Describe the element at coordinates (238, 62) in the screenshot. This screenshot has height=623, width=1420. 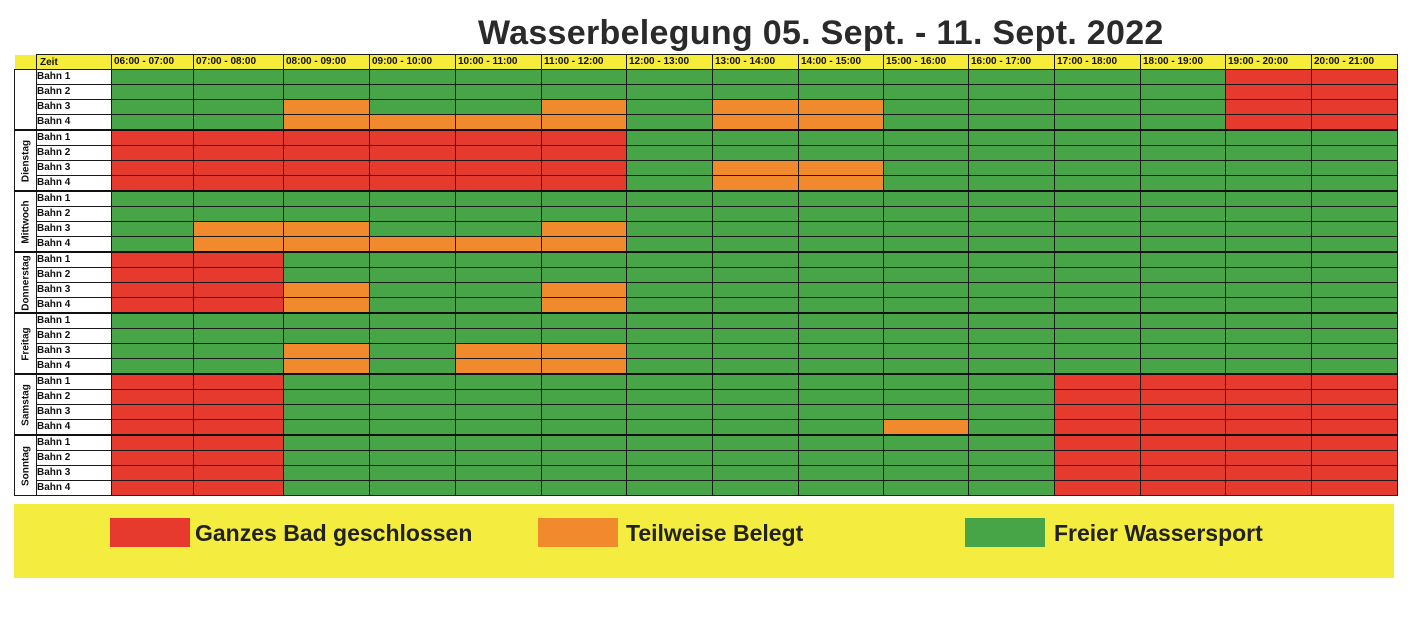
I see `time-header: 07:00 - 08:00` at that location.